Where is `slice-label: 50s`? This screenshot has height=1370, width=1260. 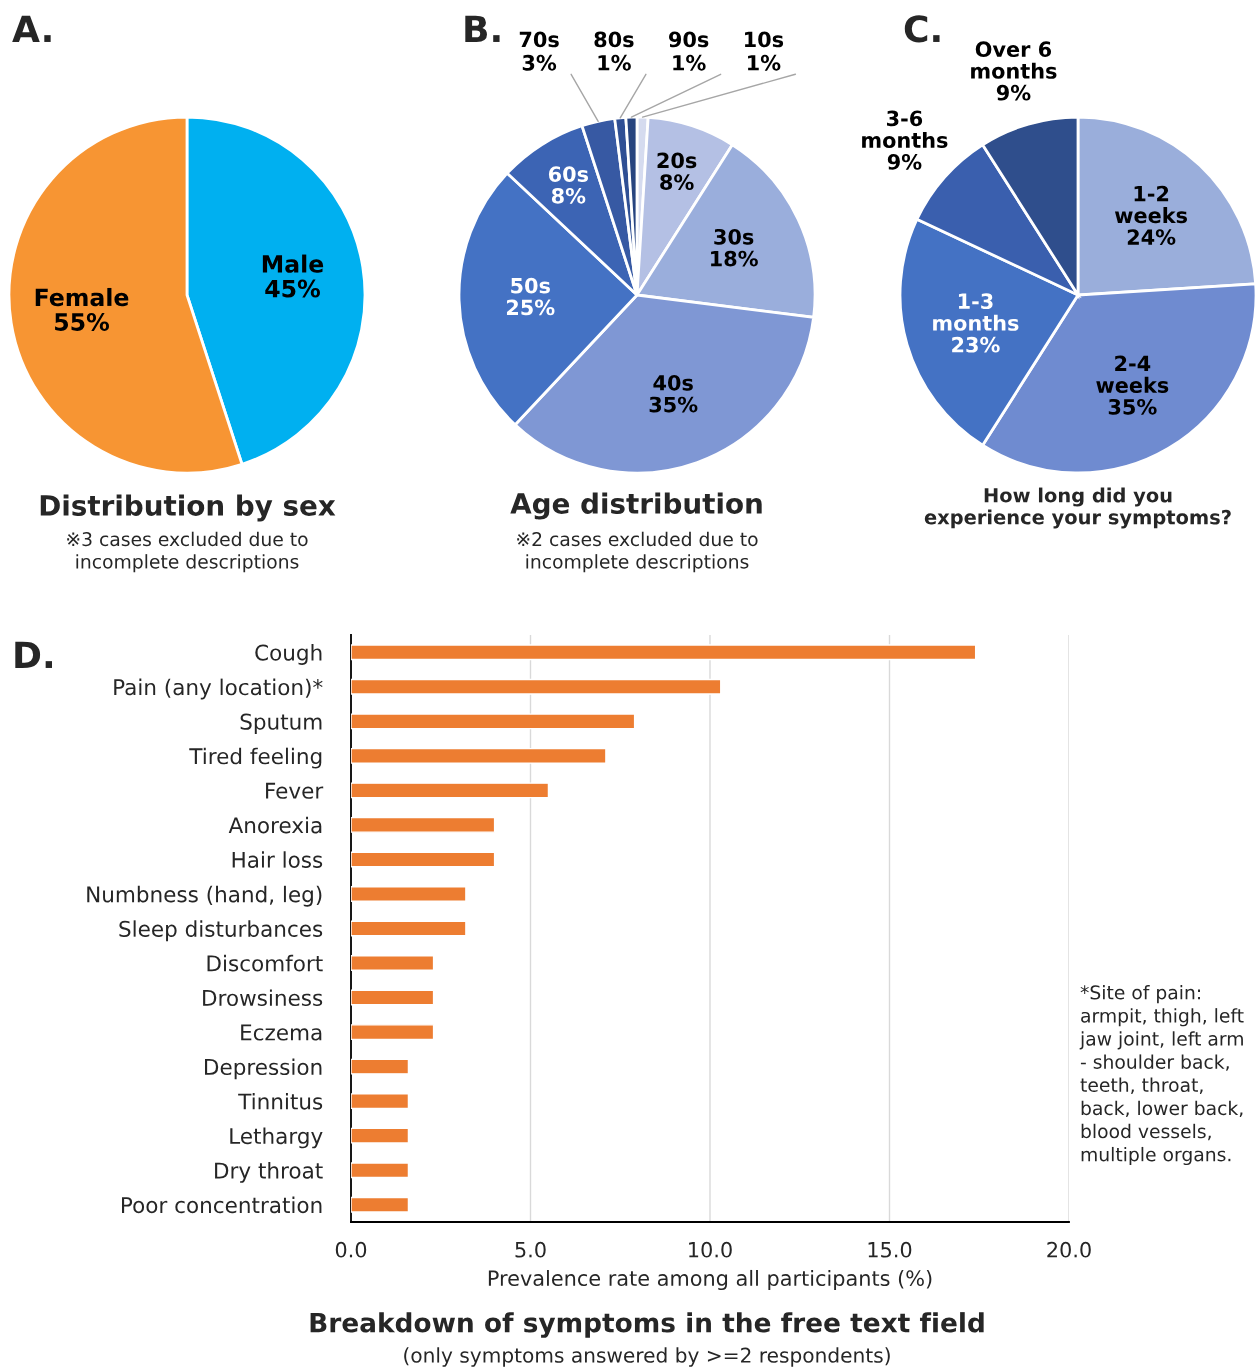 slice-label: 50s is located at coordinates (530, 285).